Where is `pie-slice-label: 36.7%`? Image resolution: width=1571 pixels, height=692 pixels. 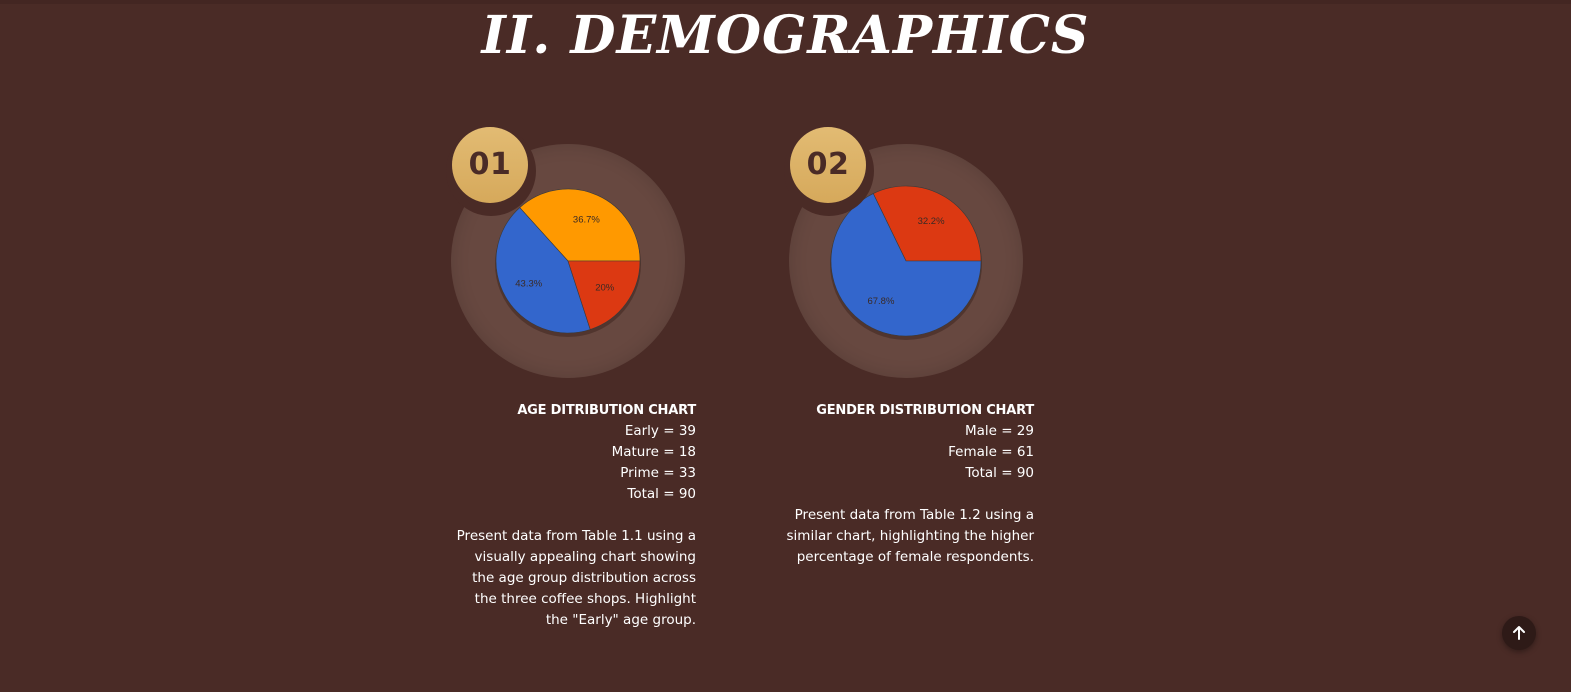 pie-slice-label: 36.7% is located at coordinates (586, 220).